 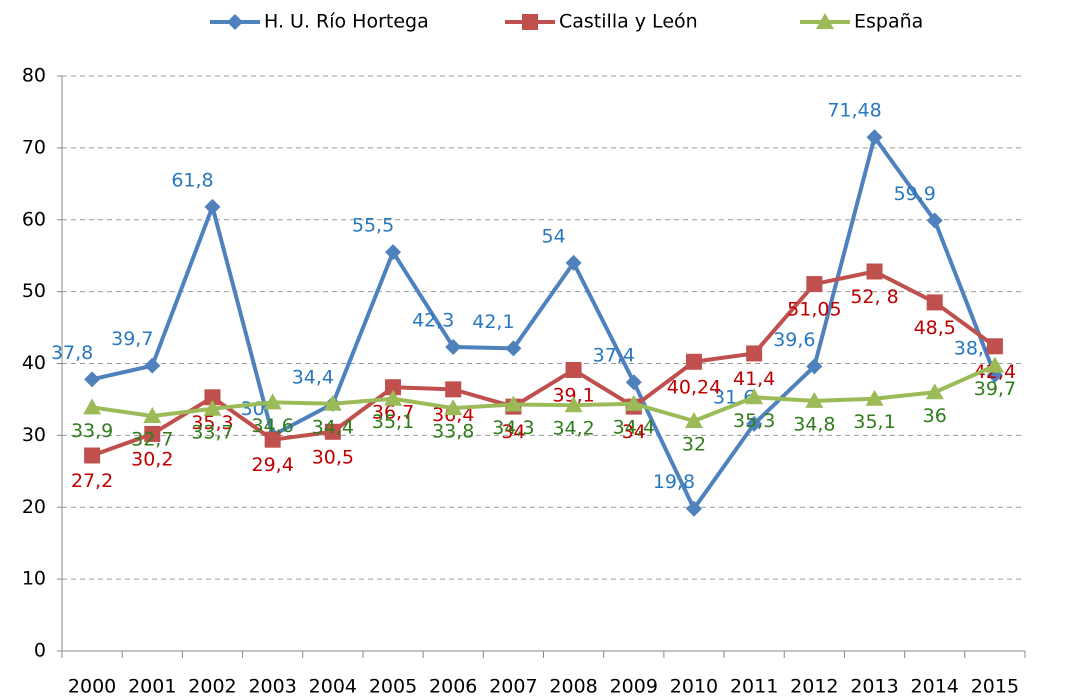 What do you see at coordinates (92, 481) in the screenshot?
I see `data-label: 27,2` at bounding box center [92, 481].